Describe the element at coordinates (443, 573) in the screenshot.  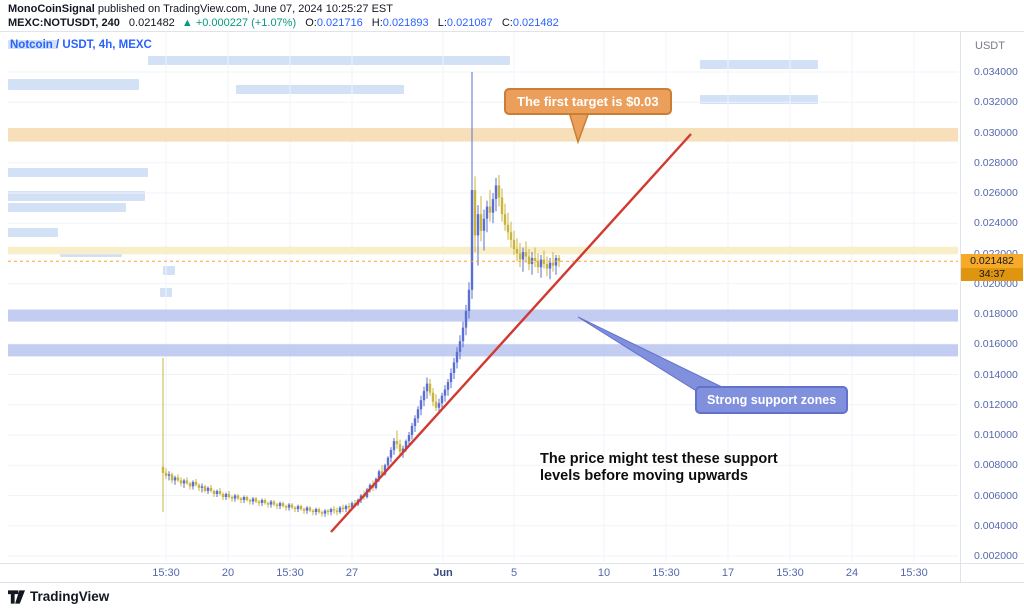
I see `time-tick-label: Jun` at that location.